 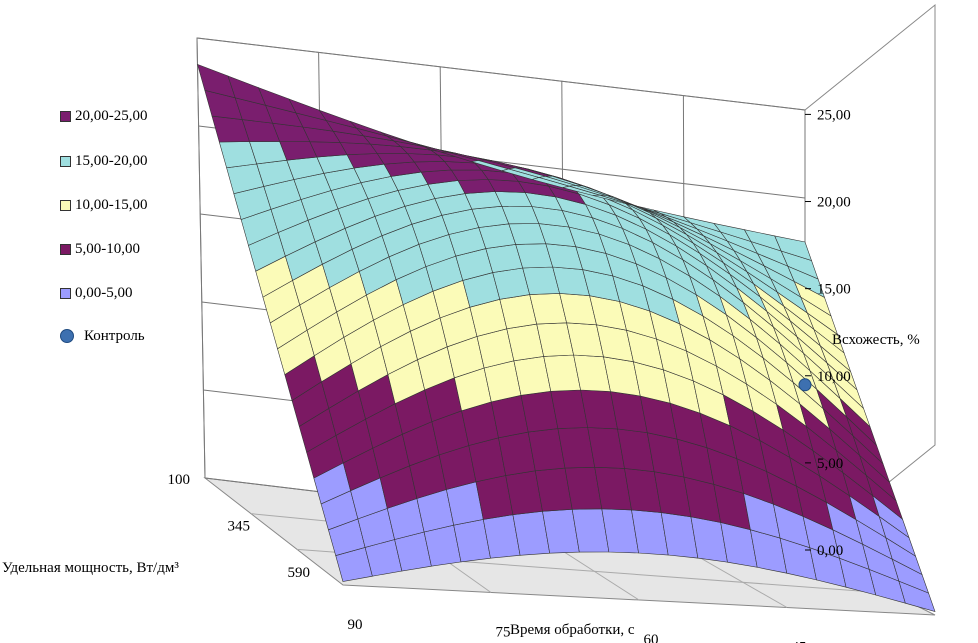 I want to click on legend-item-band-5: 0,00-5,00, so click(x=96, y=293).